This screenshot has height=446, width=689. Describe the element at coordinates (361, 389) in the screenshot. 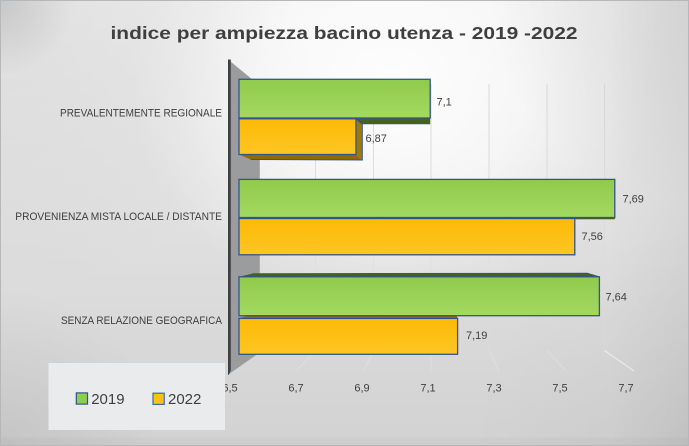

I see `svg-text: 6,9` at that location.